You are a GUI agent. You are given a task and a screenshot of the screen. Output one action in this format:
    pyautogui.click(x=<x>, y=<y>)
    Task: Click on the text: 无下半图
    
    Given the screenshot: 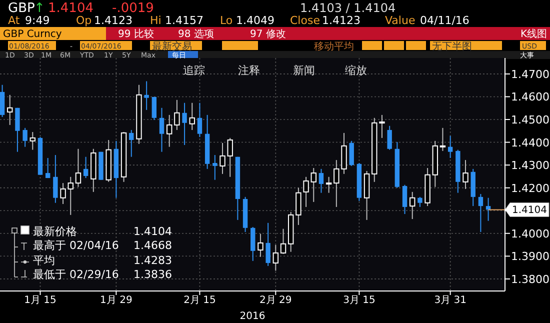 What is the action you would take?
    pyautogui.click(x=452, y=46)
    